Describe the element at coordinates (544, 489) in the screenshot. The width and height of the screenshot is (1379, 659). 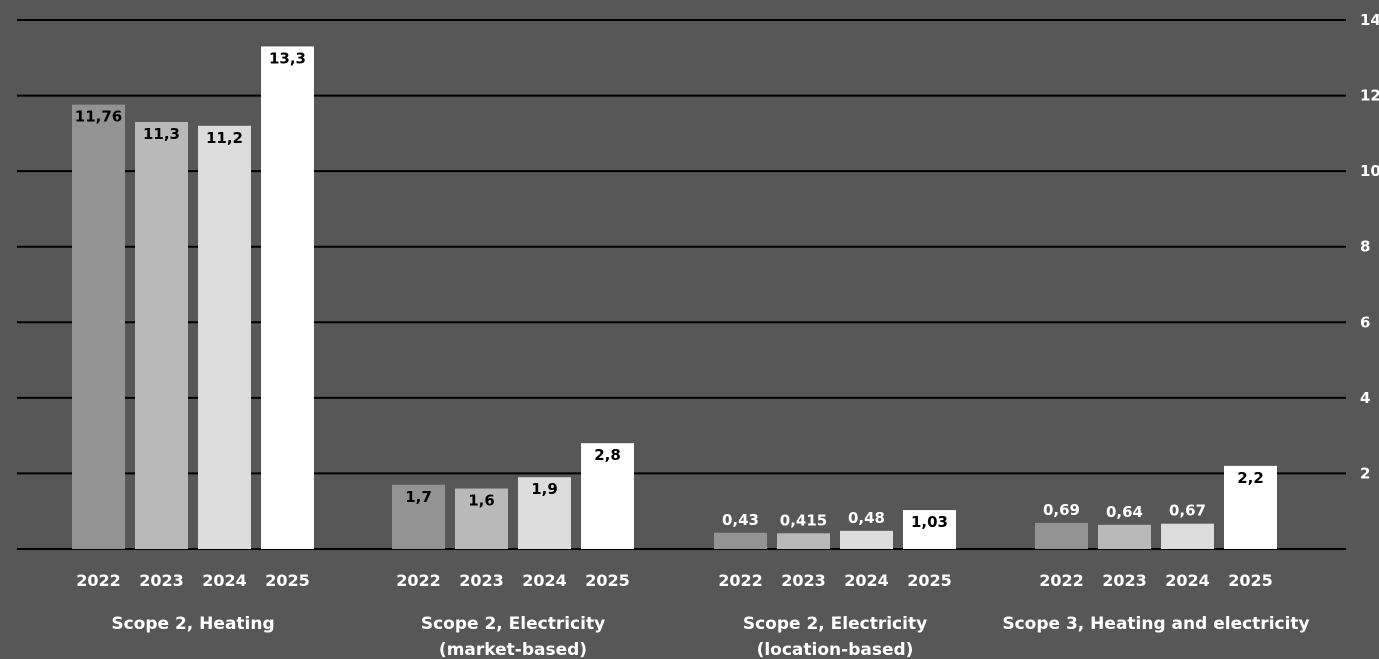
I see `data-label: 1,9` at that location.